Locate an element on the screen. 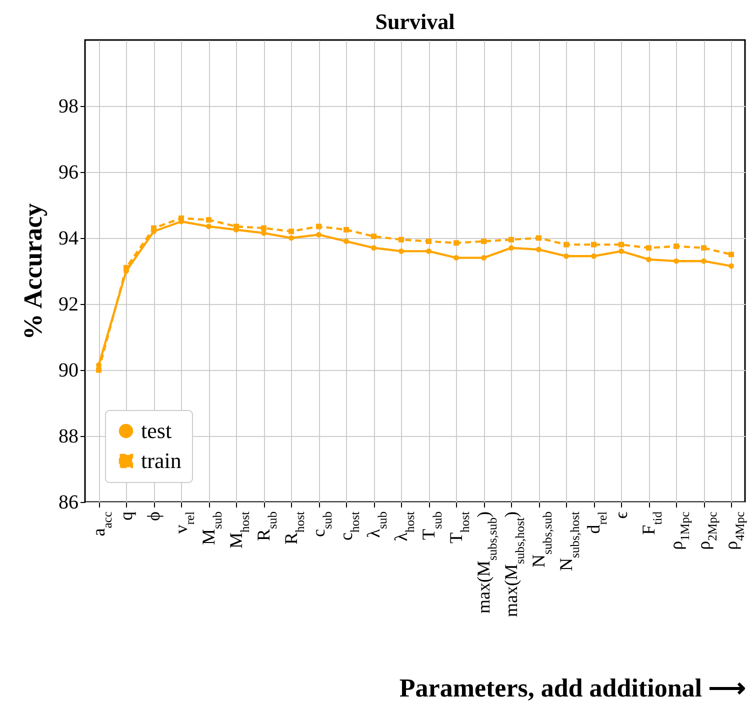 This screenshot has width=748, height=711. x-tick-label: ϵ is located at coordinates (620, 515).